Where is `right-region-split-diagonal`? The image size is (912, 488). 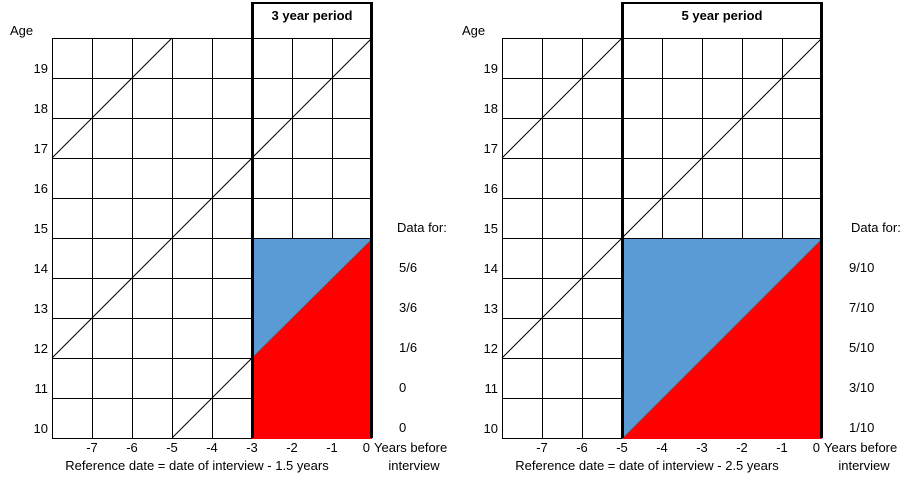
right-region-split-diagonal is located at coordinates (722, 339).